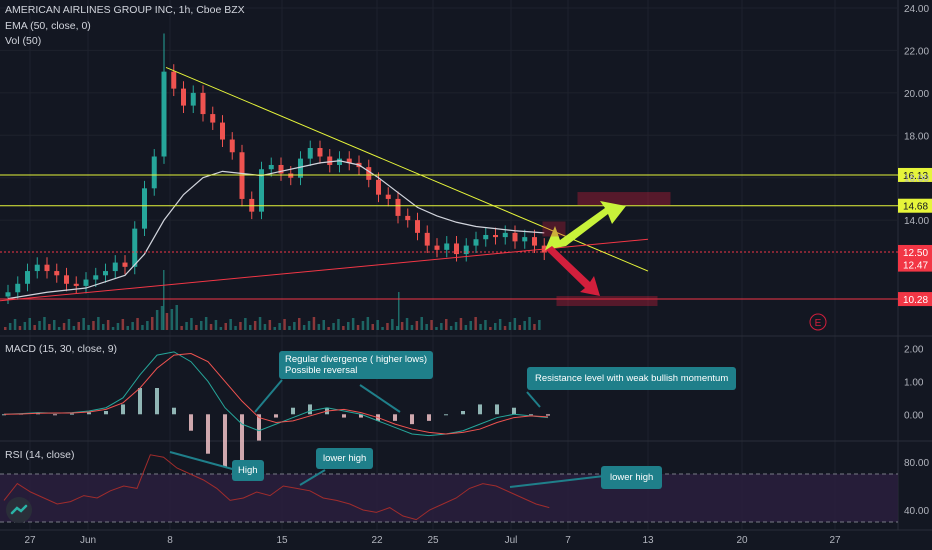 The image size is (932, 550). I want to click on tradingview-logo, so click(19, 510).